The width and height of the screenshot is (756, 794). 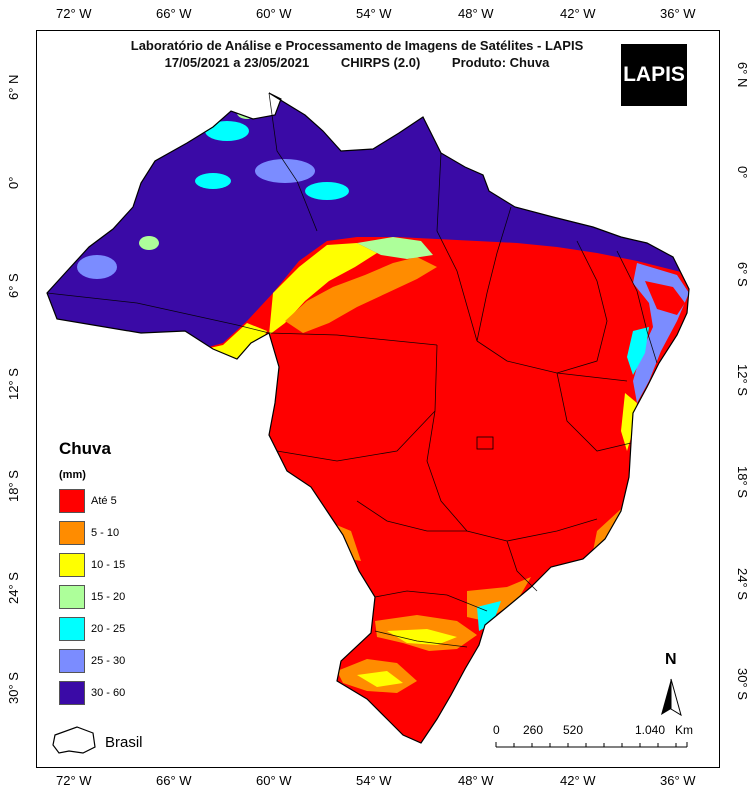 I want to click on lat-label-left-18s: 18° S, so click(x=13, y=486).